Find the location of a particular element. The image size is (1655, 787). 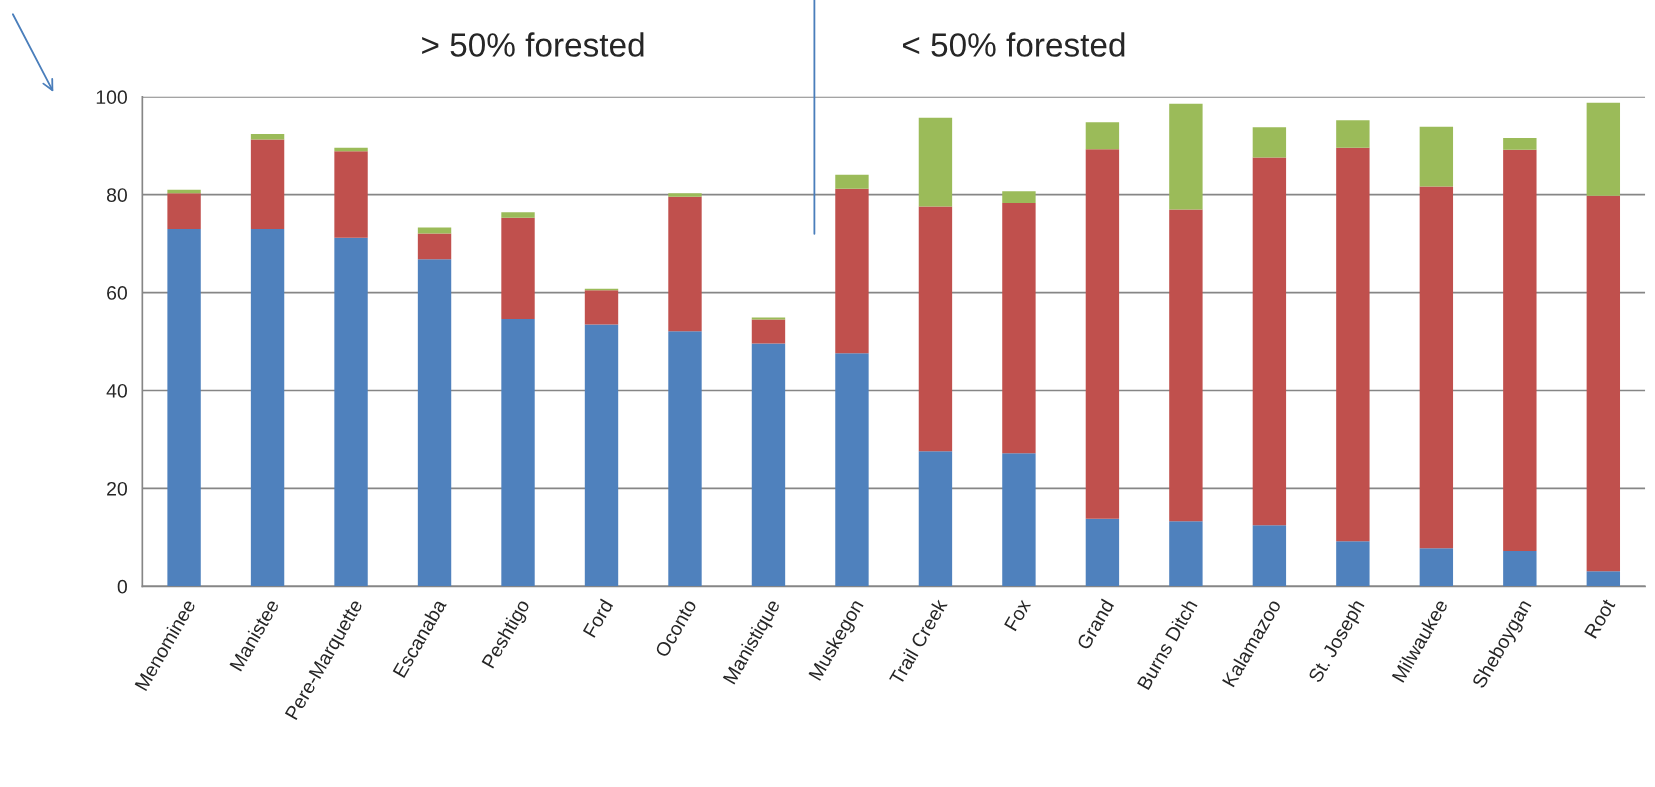

y-tick-label: 40 is located at coordinates (116, 390).